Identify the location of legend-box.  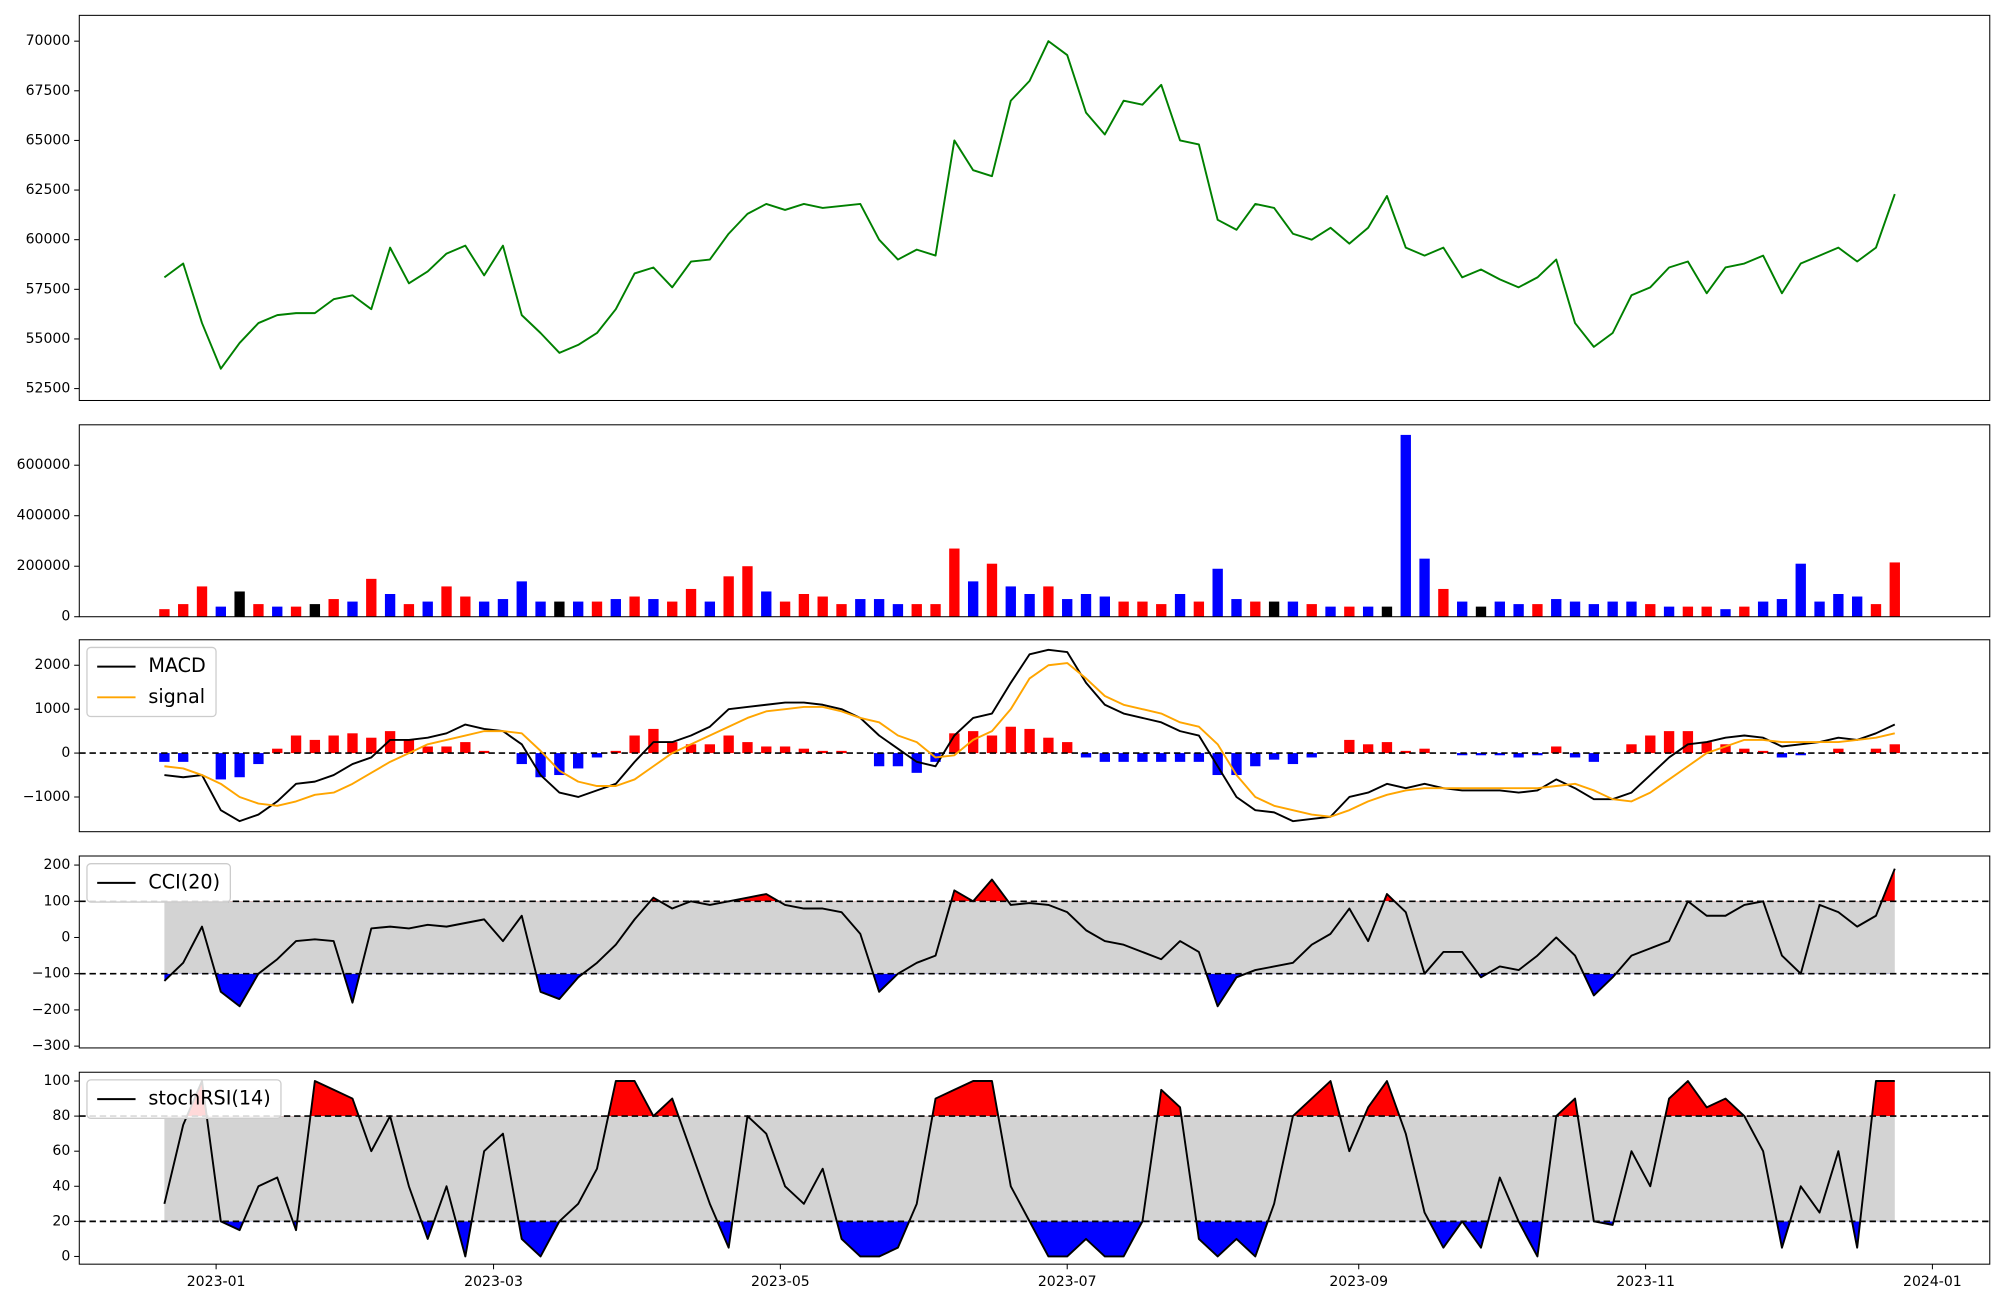
(151, 682).